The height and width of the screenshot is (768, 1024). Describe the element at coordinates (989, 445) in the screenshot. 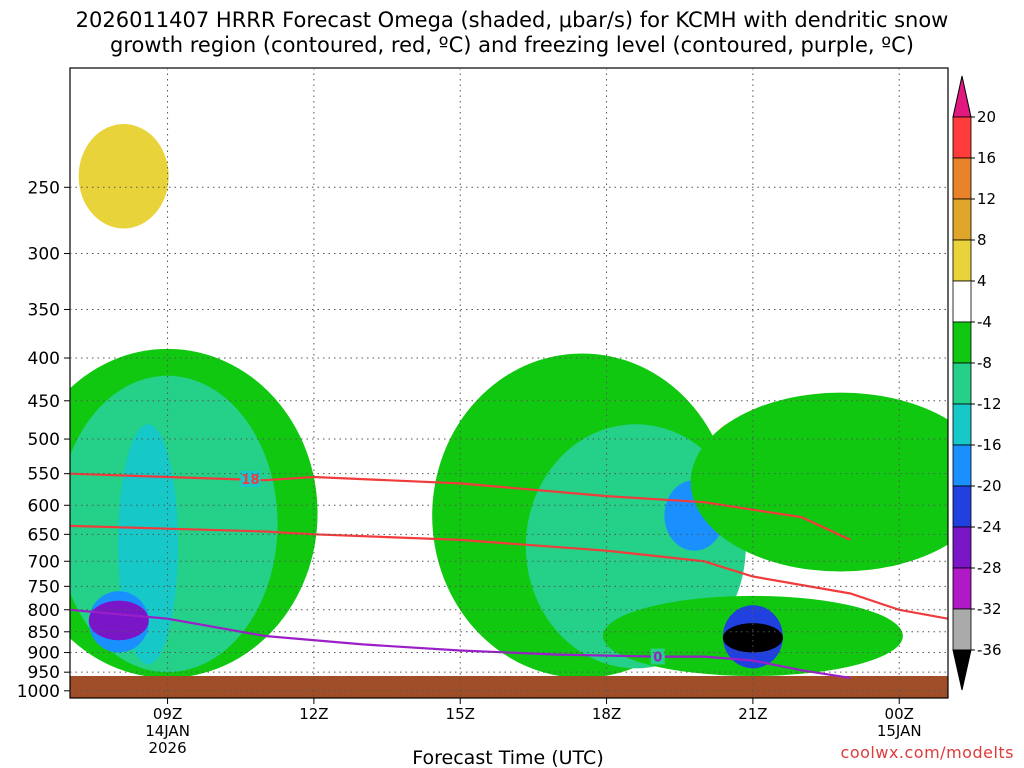

I see `colorbar-label-8: -16` at that location.